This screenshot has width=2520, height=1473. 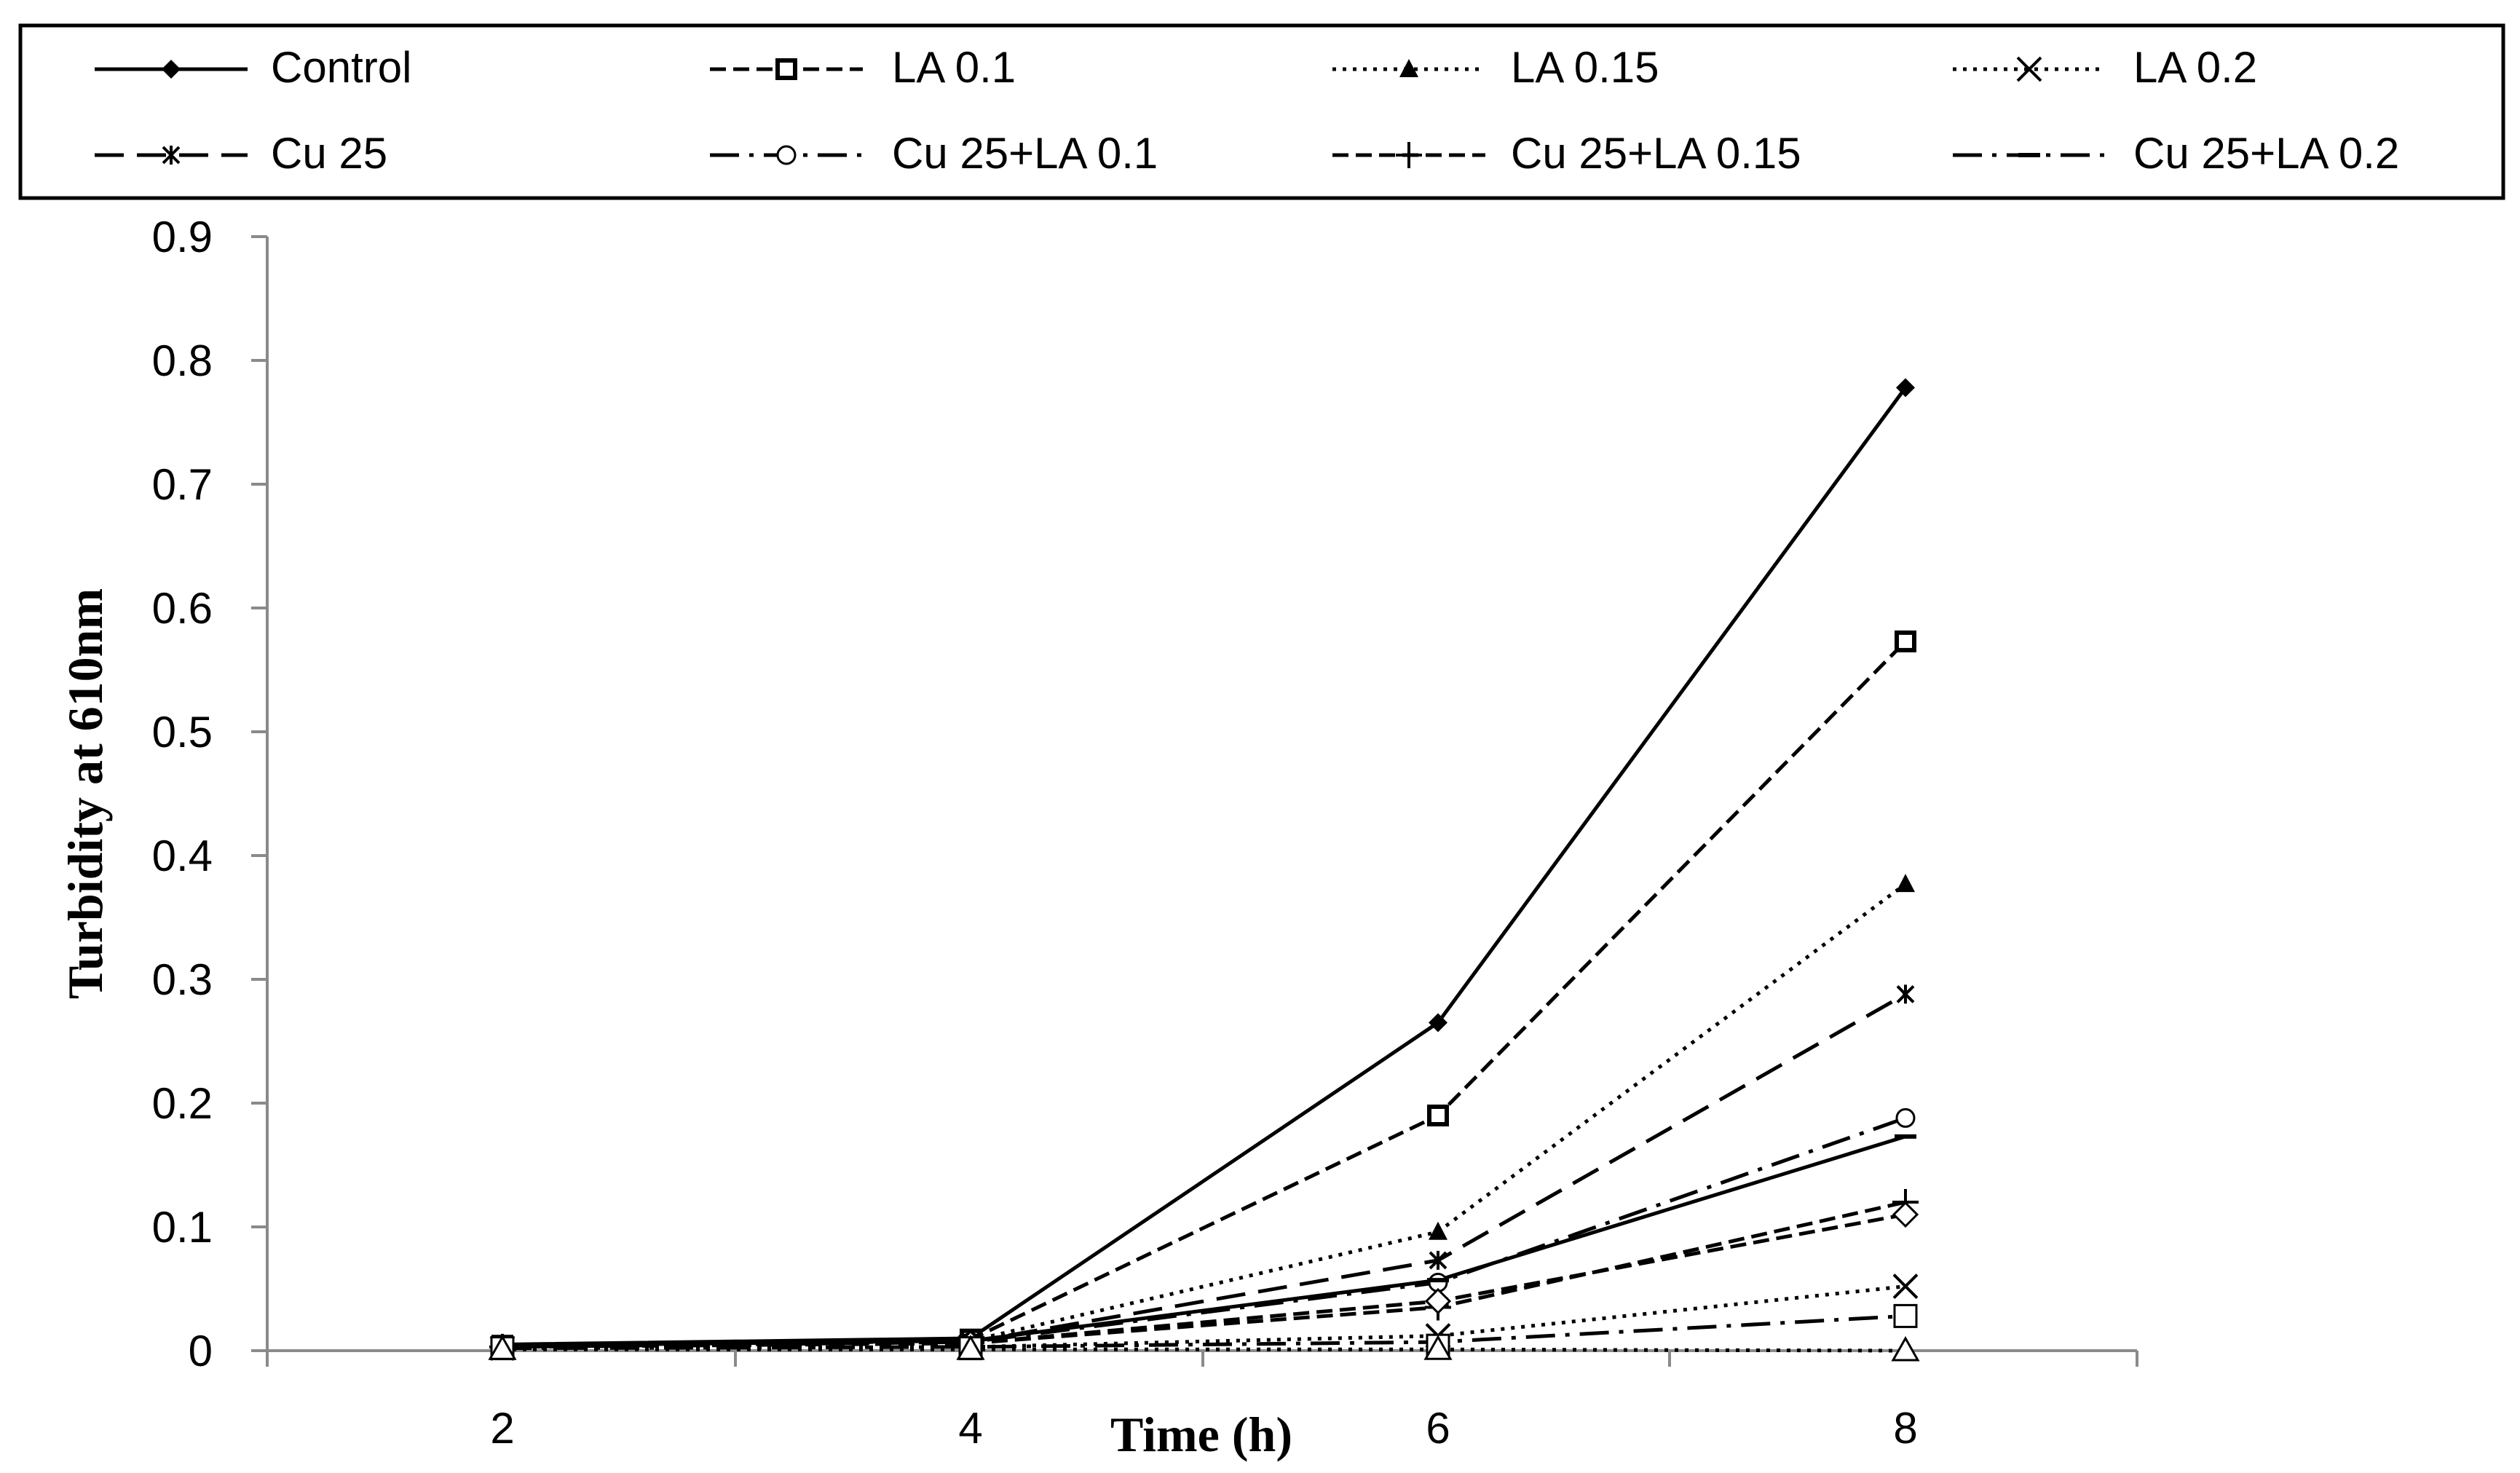 I want to click on y-tick-label: 0.8, so click(x=182, y=361).